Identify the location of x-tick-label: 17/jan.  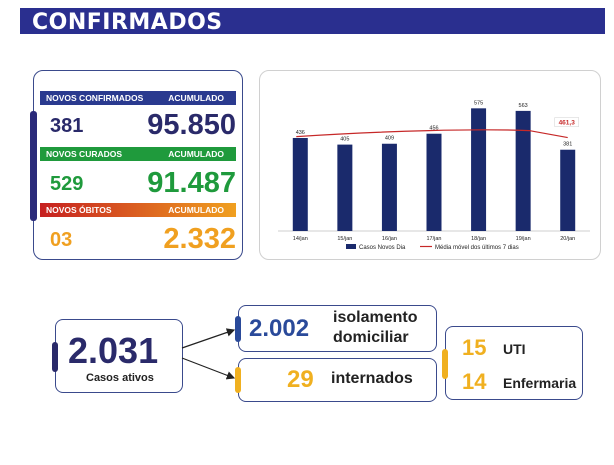
(434, 239).